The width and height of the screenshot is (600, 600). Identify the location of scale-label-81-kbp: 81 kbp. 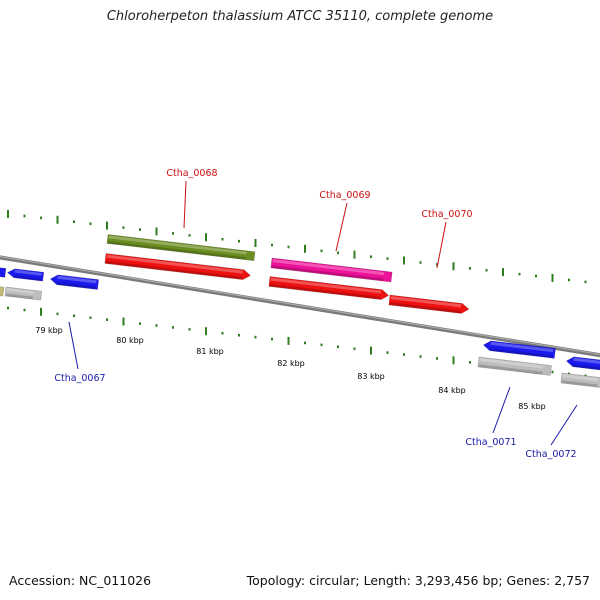
(210, 351).